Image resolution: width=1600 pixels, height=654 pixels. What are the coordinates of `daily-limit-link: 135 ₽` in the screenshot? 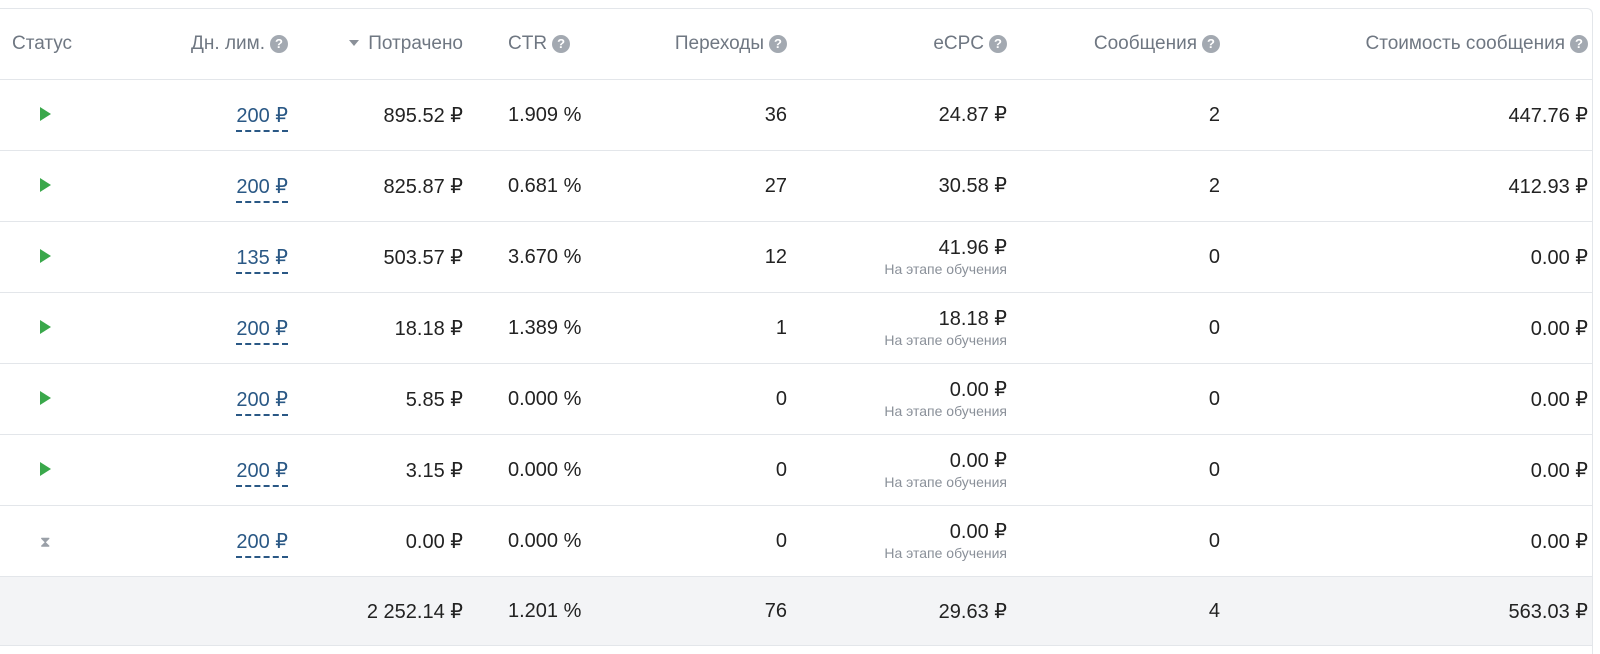 It's located at (262, 260).